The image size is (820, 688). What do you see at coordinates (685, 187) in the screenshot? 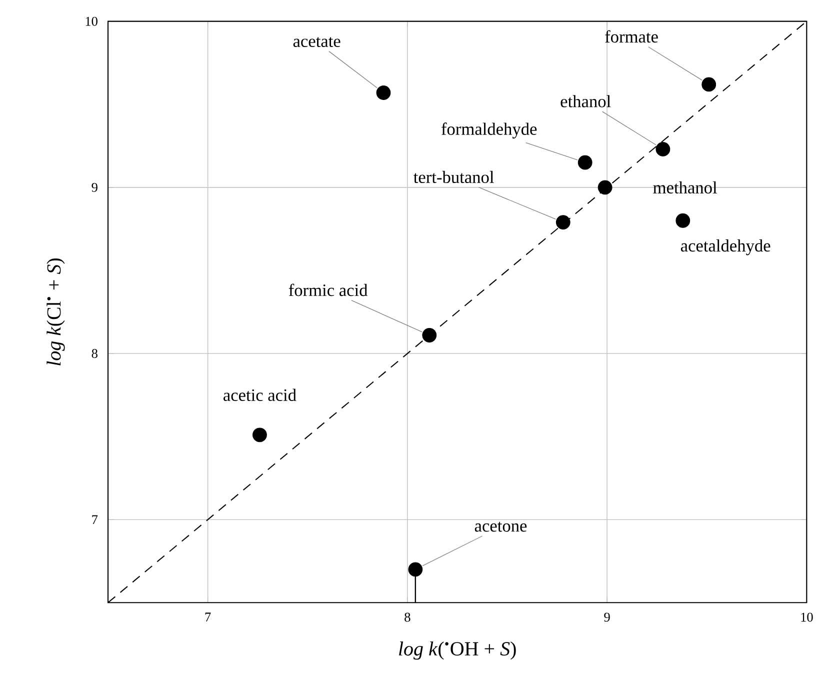
I see `annotation: methanol` at bounding box center [685, 187].